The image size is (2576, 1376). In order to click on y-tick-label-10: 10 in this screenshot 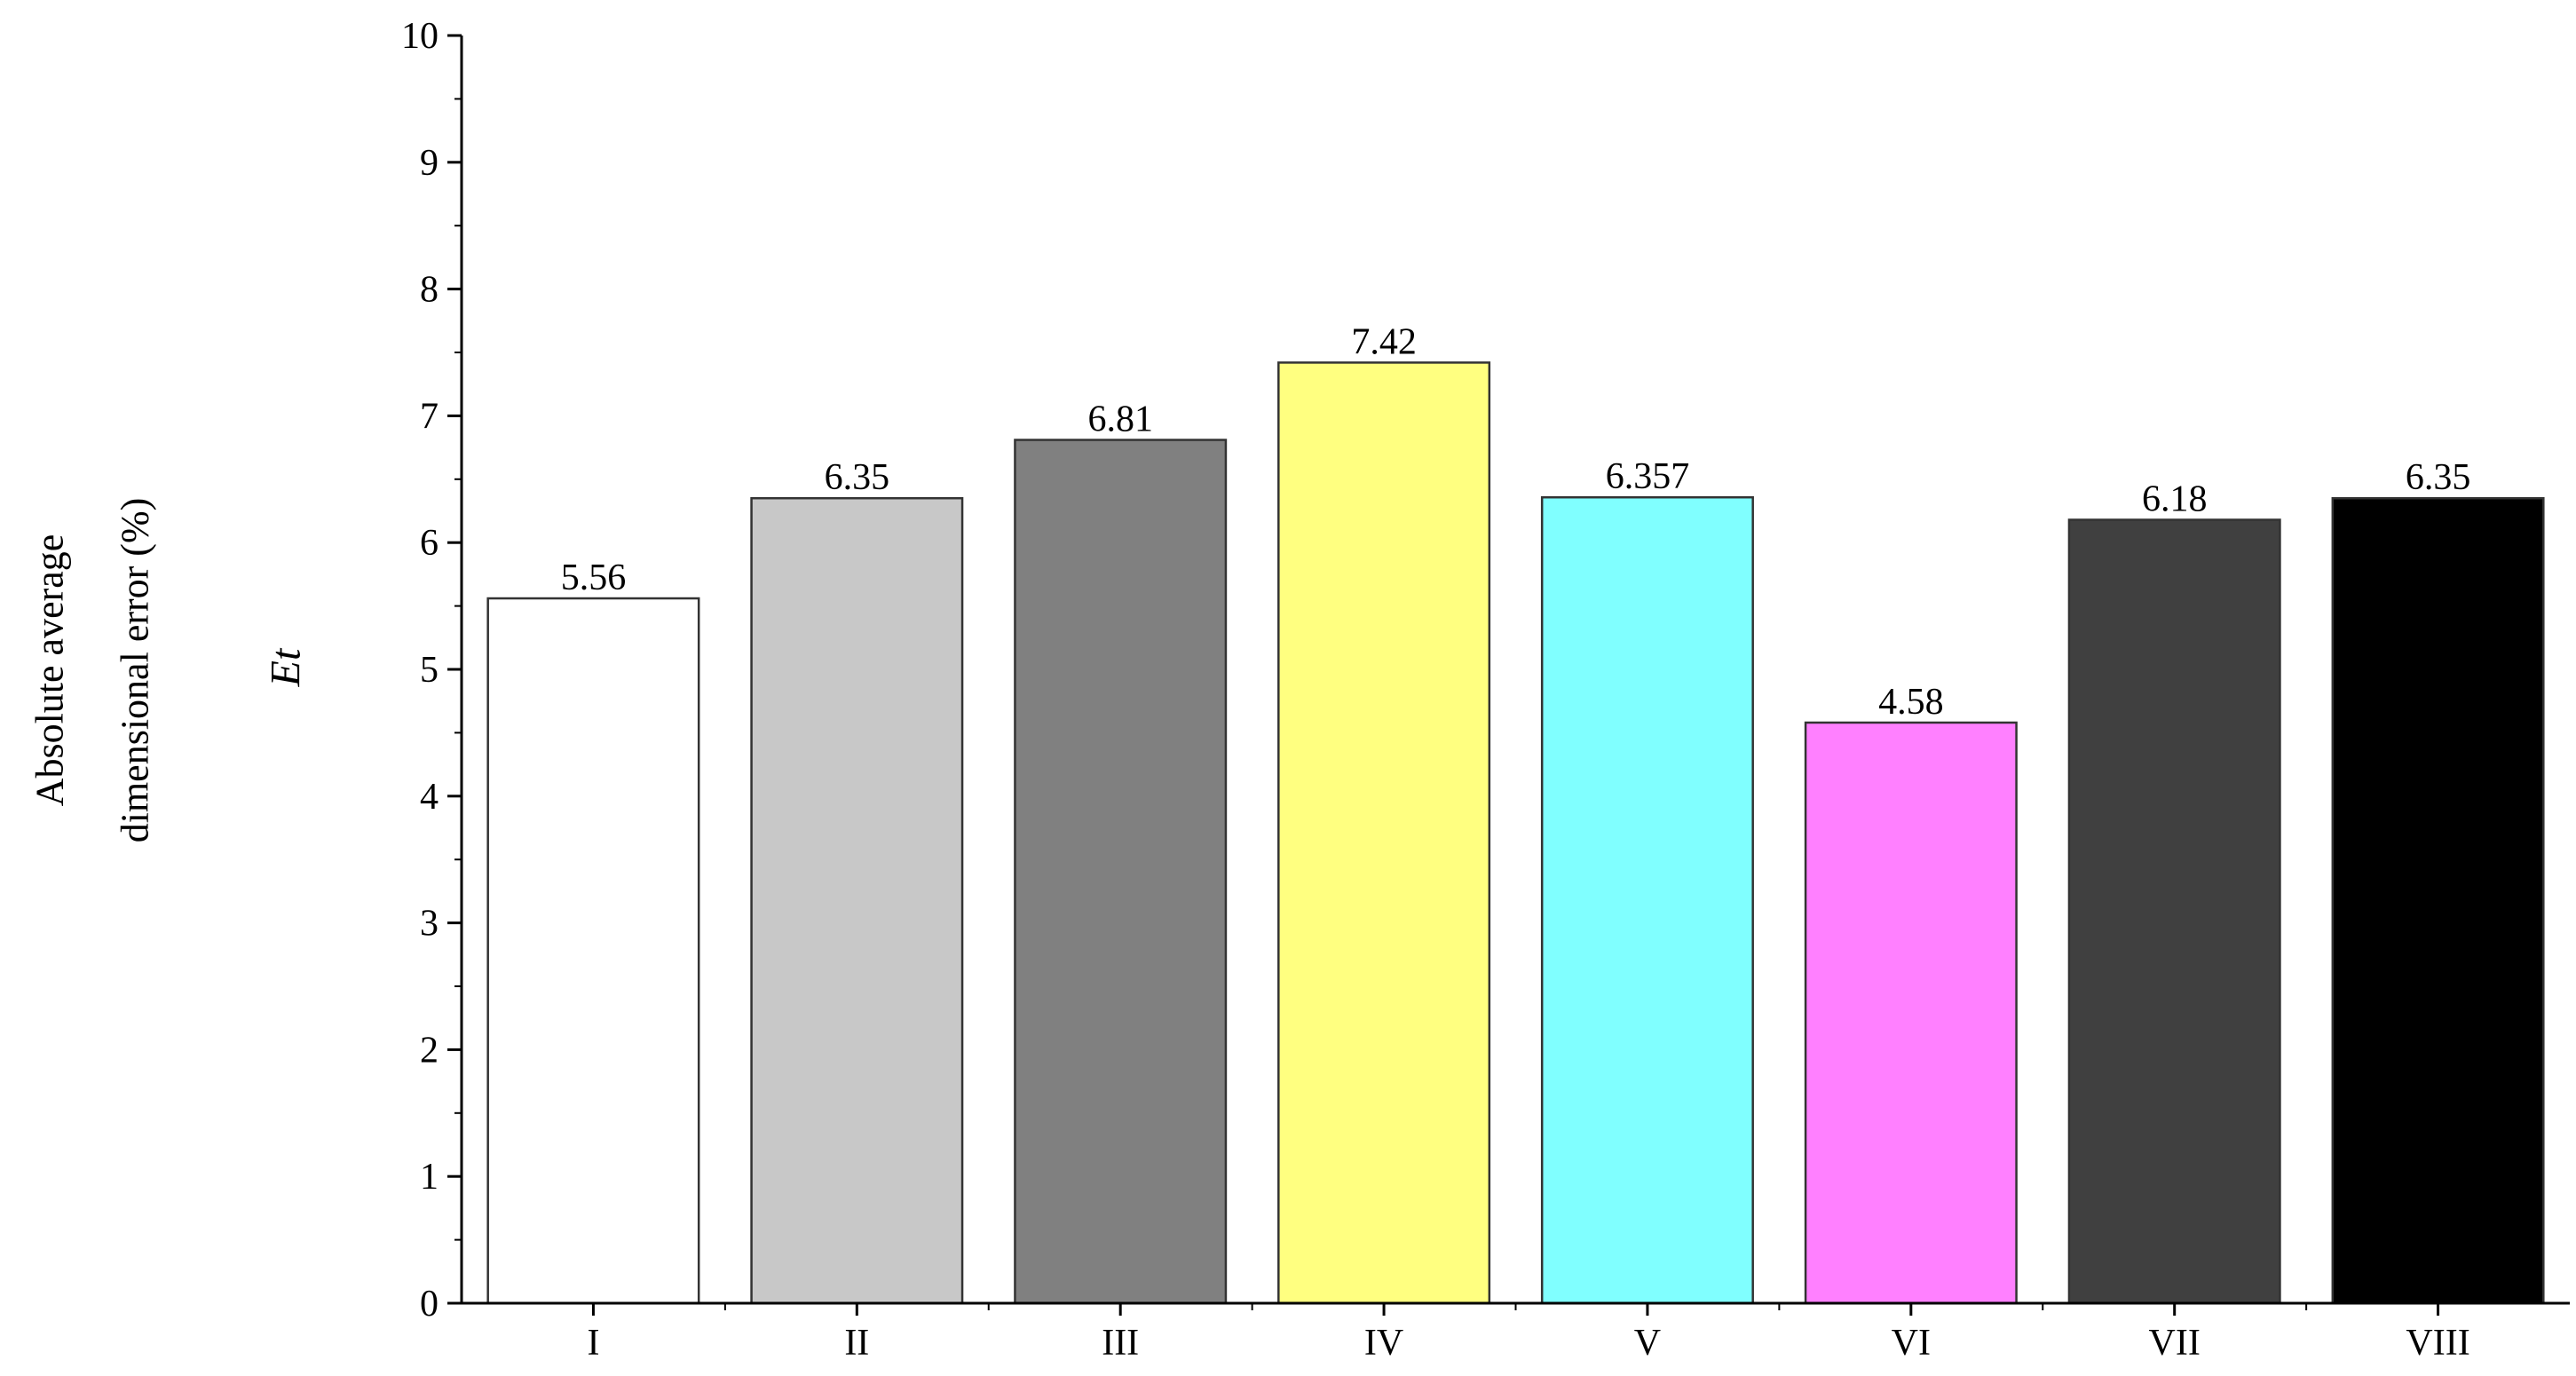, I will do `click(420, 36)`.